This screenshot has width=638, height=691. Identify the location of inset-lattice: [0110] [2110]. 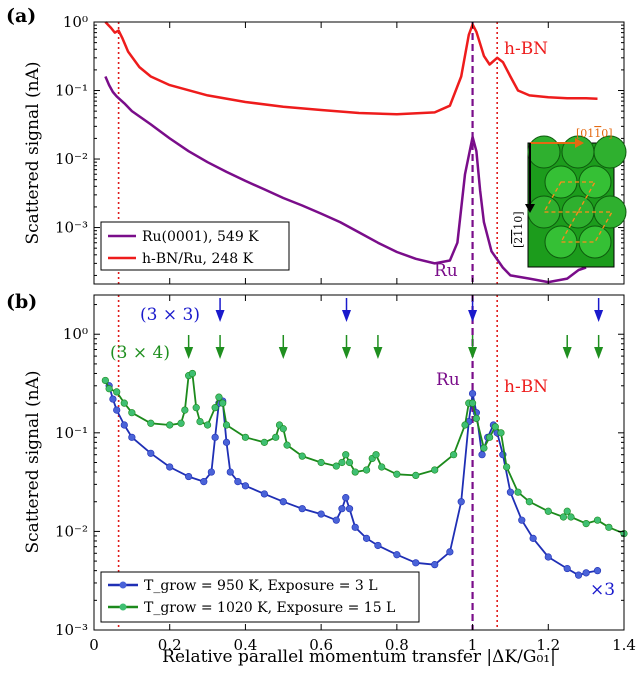
(569, 197).